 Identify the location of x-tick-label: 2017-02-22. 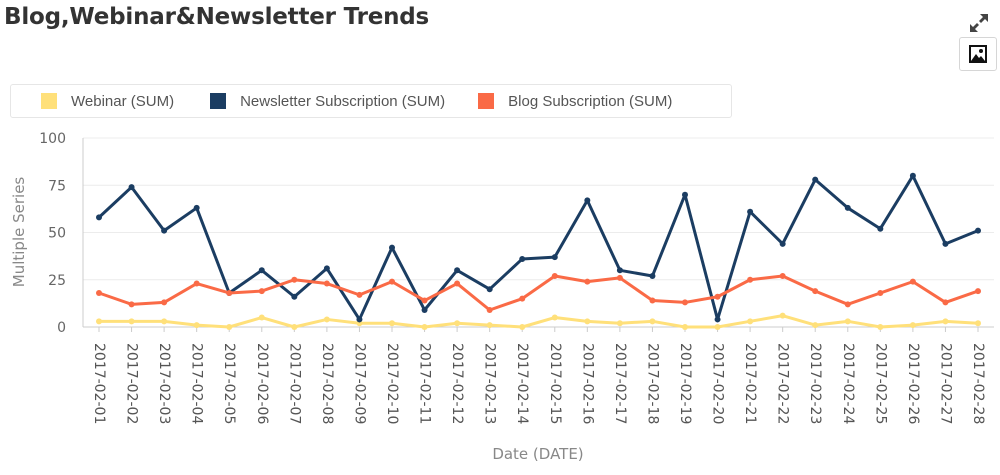
(783, 383).